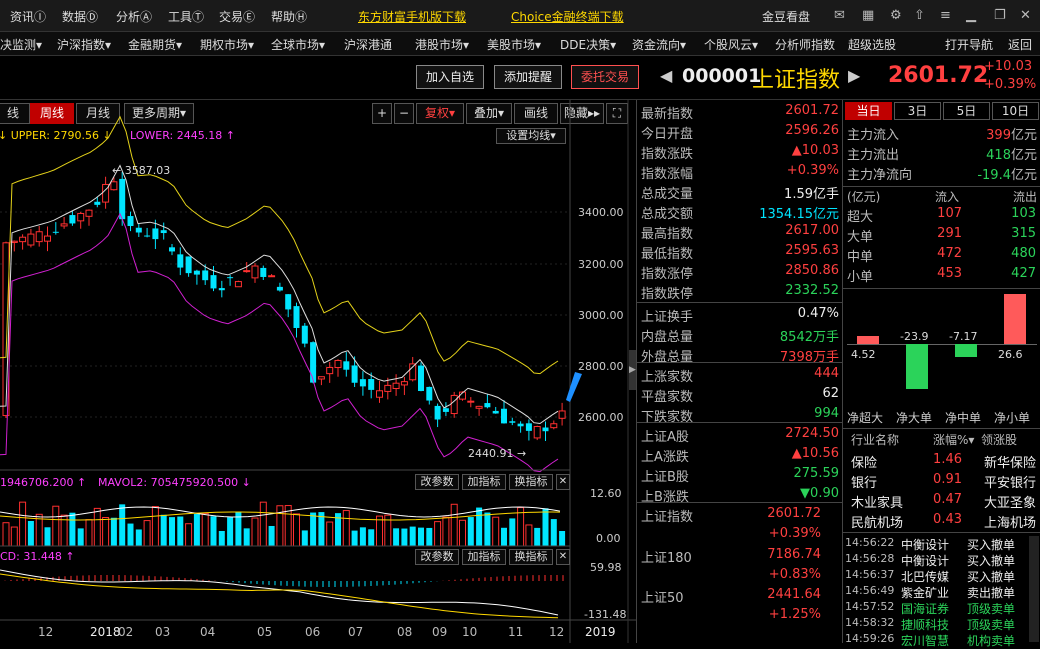 Image resolution: width=1040 pixels, height=649 pixels. Describe the element at coordinates (917, 111) in the screenshot. I see `flow-tab: 3日` at that location.